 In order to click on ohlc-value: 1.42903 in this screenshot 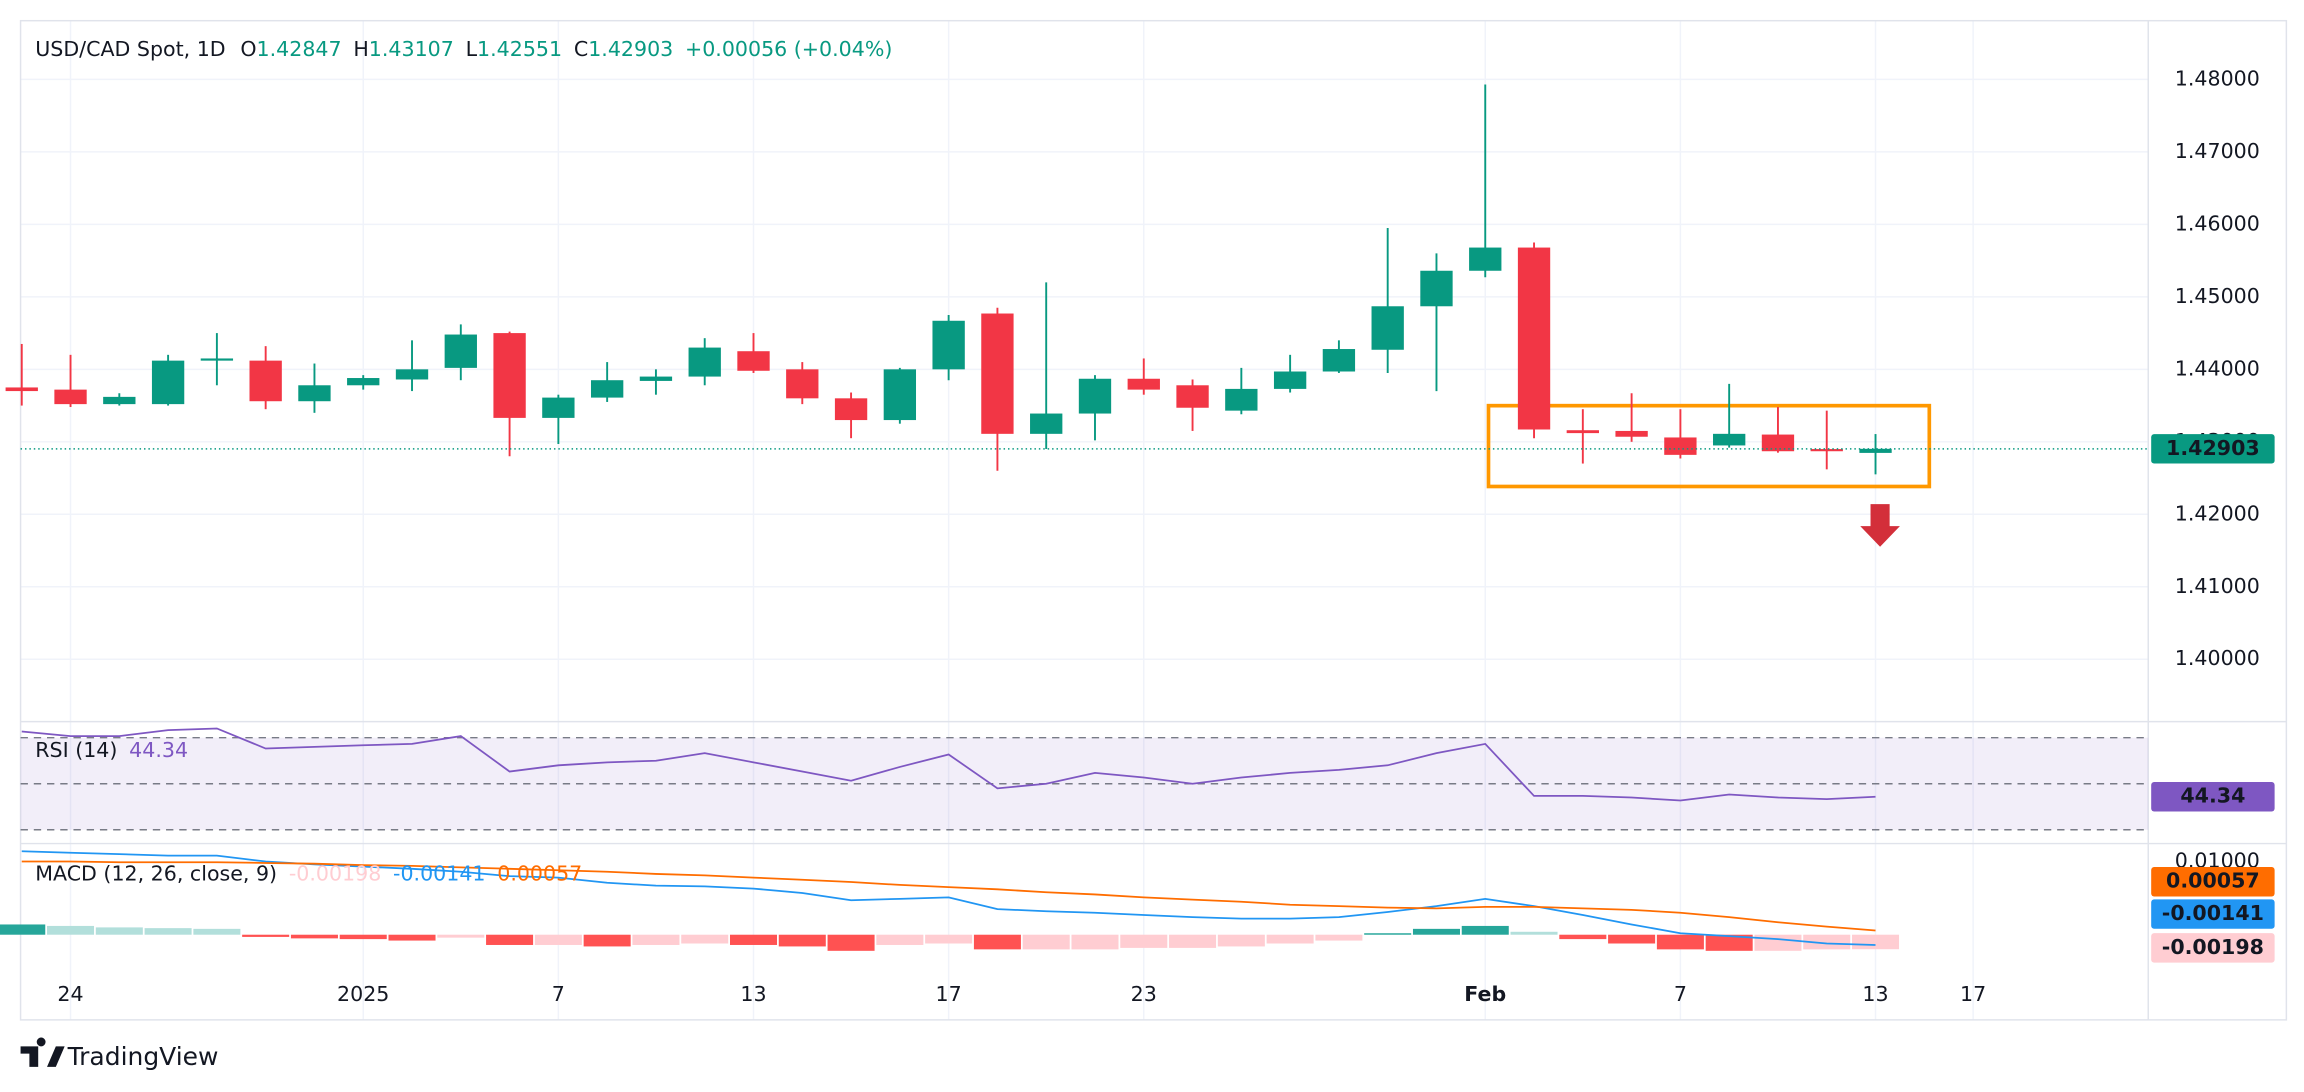, I will do `click(630, 49)`.